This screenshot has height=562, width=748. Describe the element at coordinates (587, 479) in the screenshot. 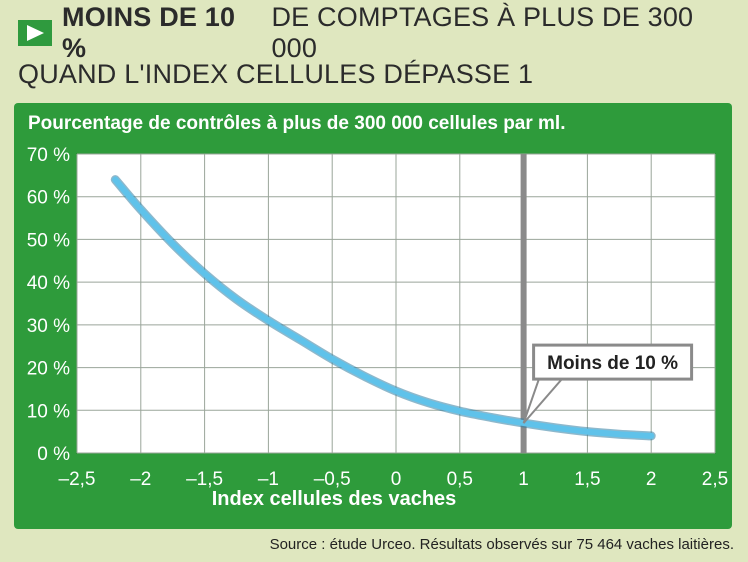

I see `x-tick-label: 1,5` at that location.